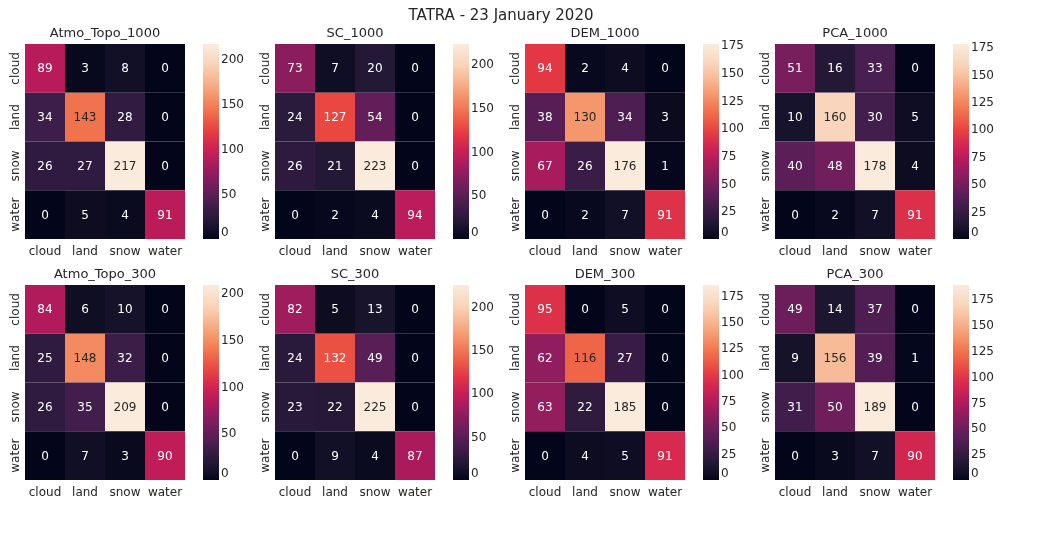  Describe the element at coordinates (795, 117) in the screenshot. I see `data-label: 10` at that location.